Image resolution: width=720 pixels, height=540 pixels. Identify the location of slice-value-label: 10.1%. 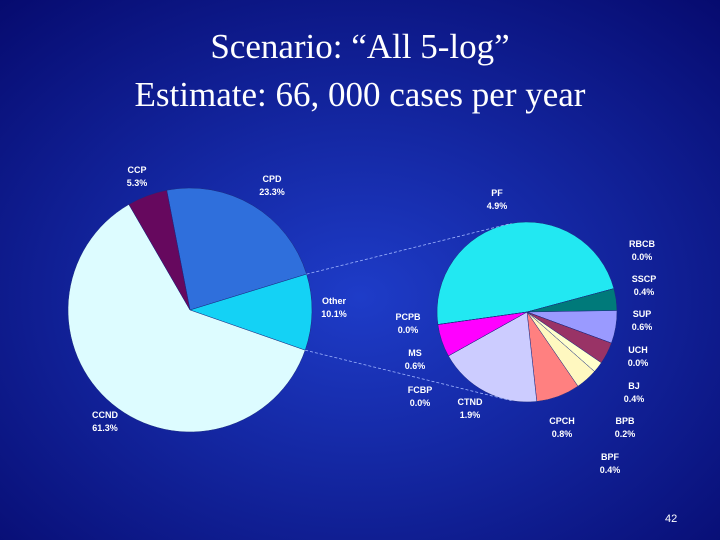
(334, 314).